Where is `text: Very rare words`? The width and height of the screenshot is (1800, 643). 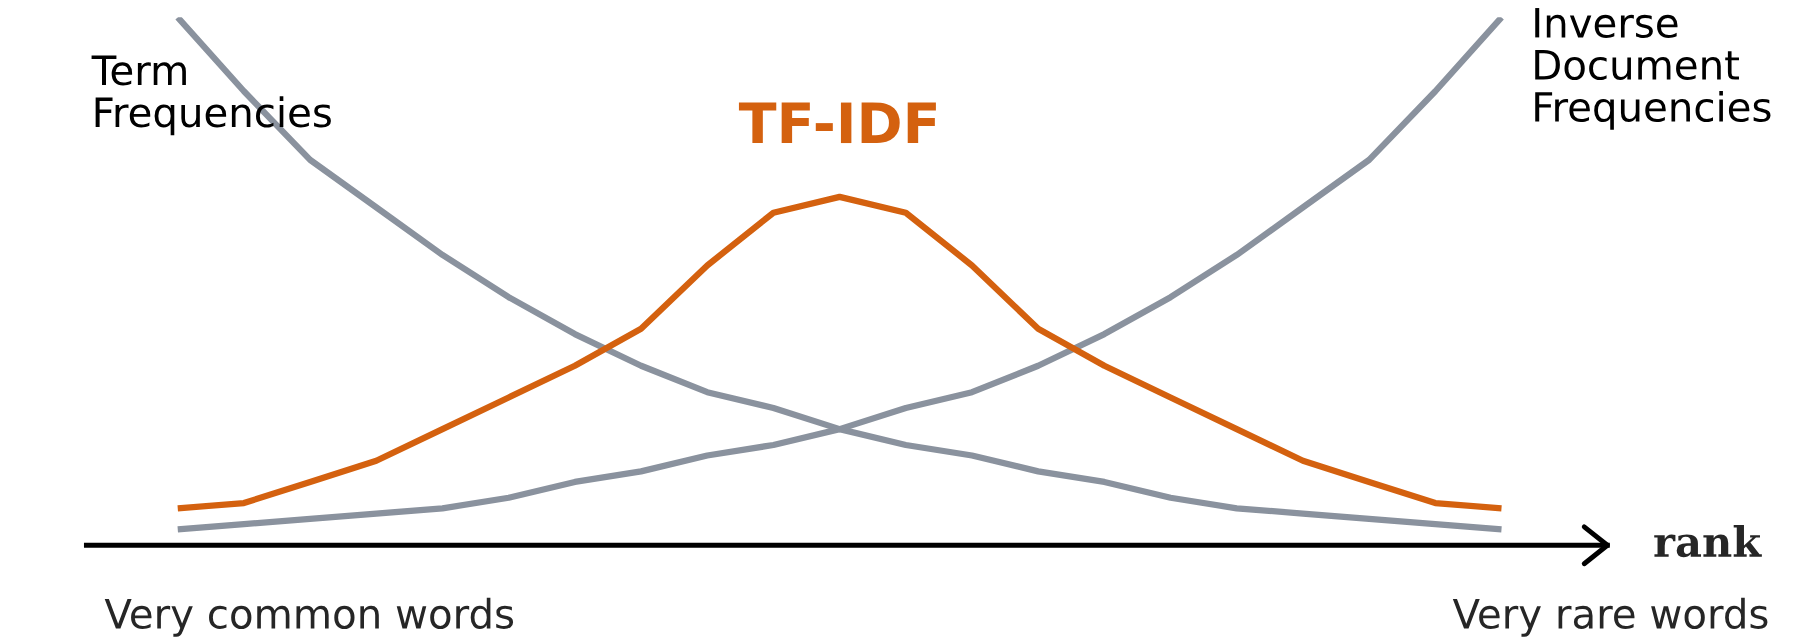
text: Very rare words is located at coordinates (1610, 617).